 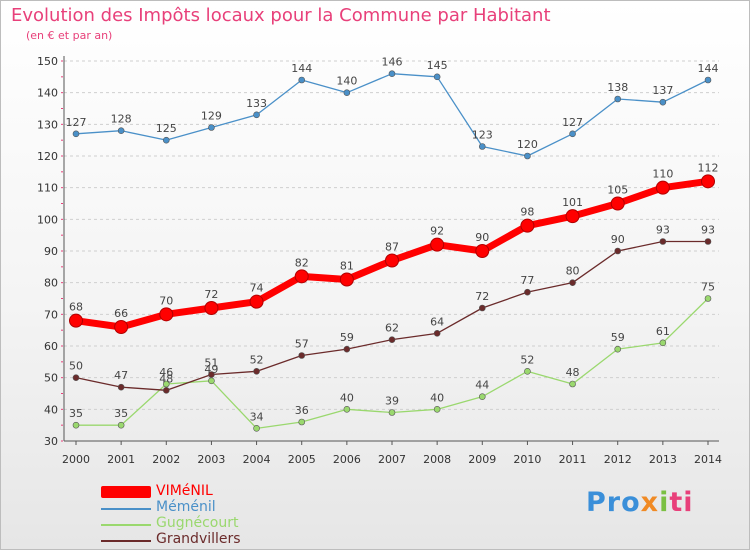 I want to click on data-label: 77, so click(x=527, y=280).